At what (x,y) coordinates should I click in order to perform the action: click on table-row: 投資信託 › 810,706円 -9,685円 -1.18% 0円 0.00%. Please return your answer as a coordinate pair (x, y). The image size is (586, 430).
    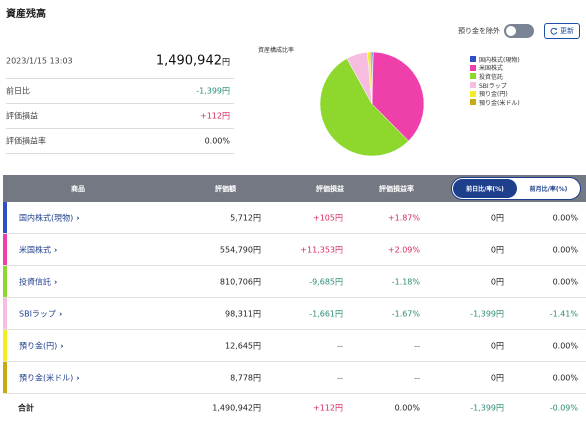
    Looking at the image, I should click on (294, 282).